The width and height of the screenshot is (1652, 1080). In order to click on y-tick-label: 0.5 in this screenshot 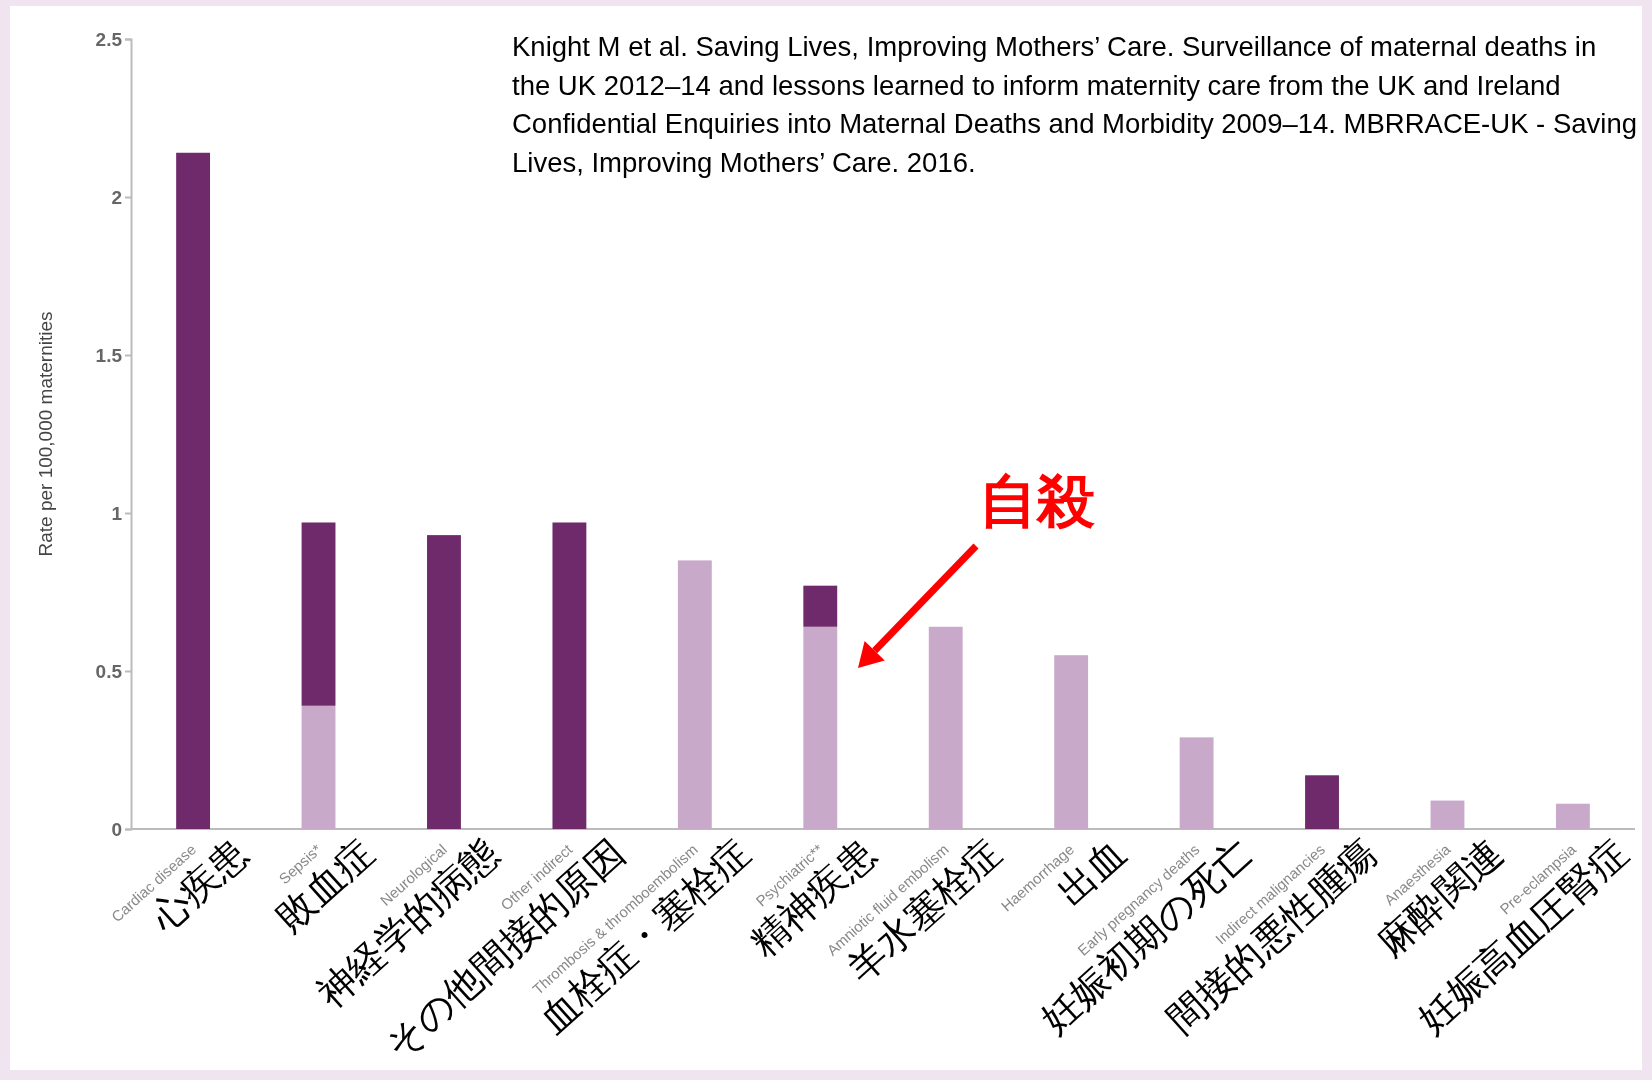, I will do `click(109, 671)`.